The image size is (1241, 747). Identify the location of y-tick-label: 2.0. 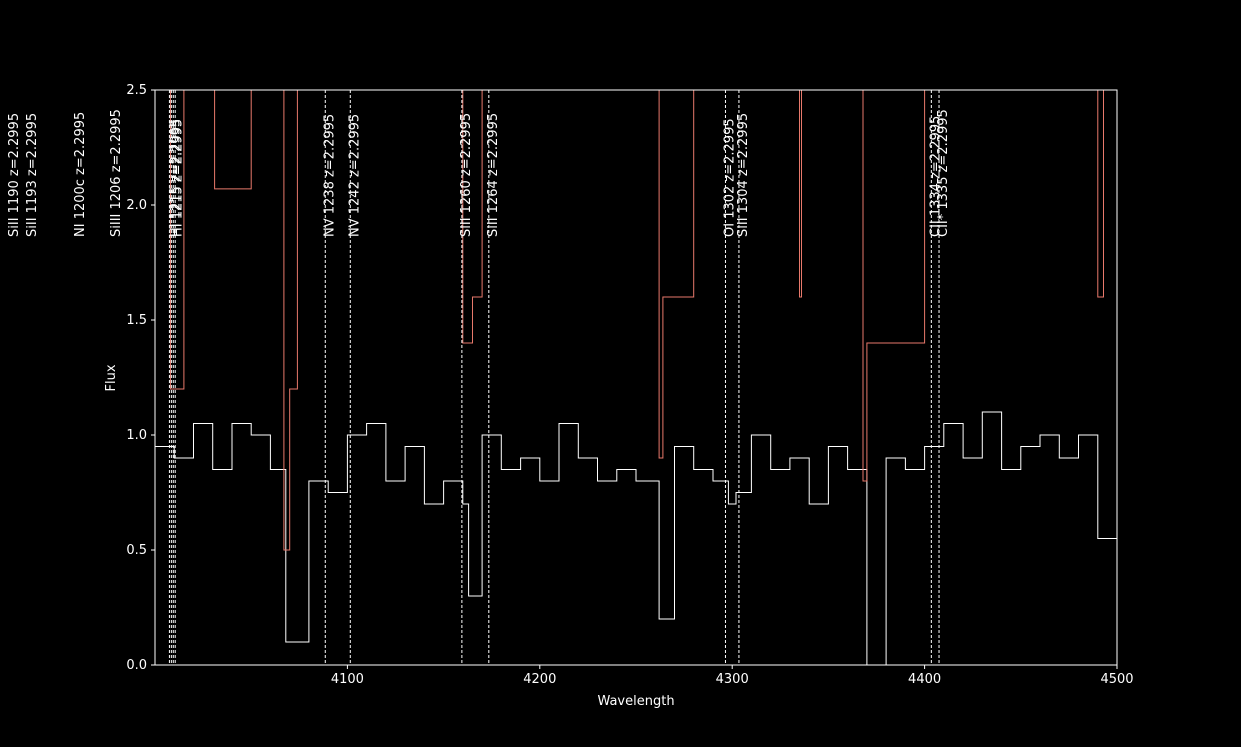
(136, 205).